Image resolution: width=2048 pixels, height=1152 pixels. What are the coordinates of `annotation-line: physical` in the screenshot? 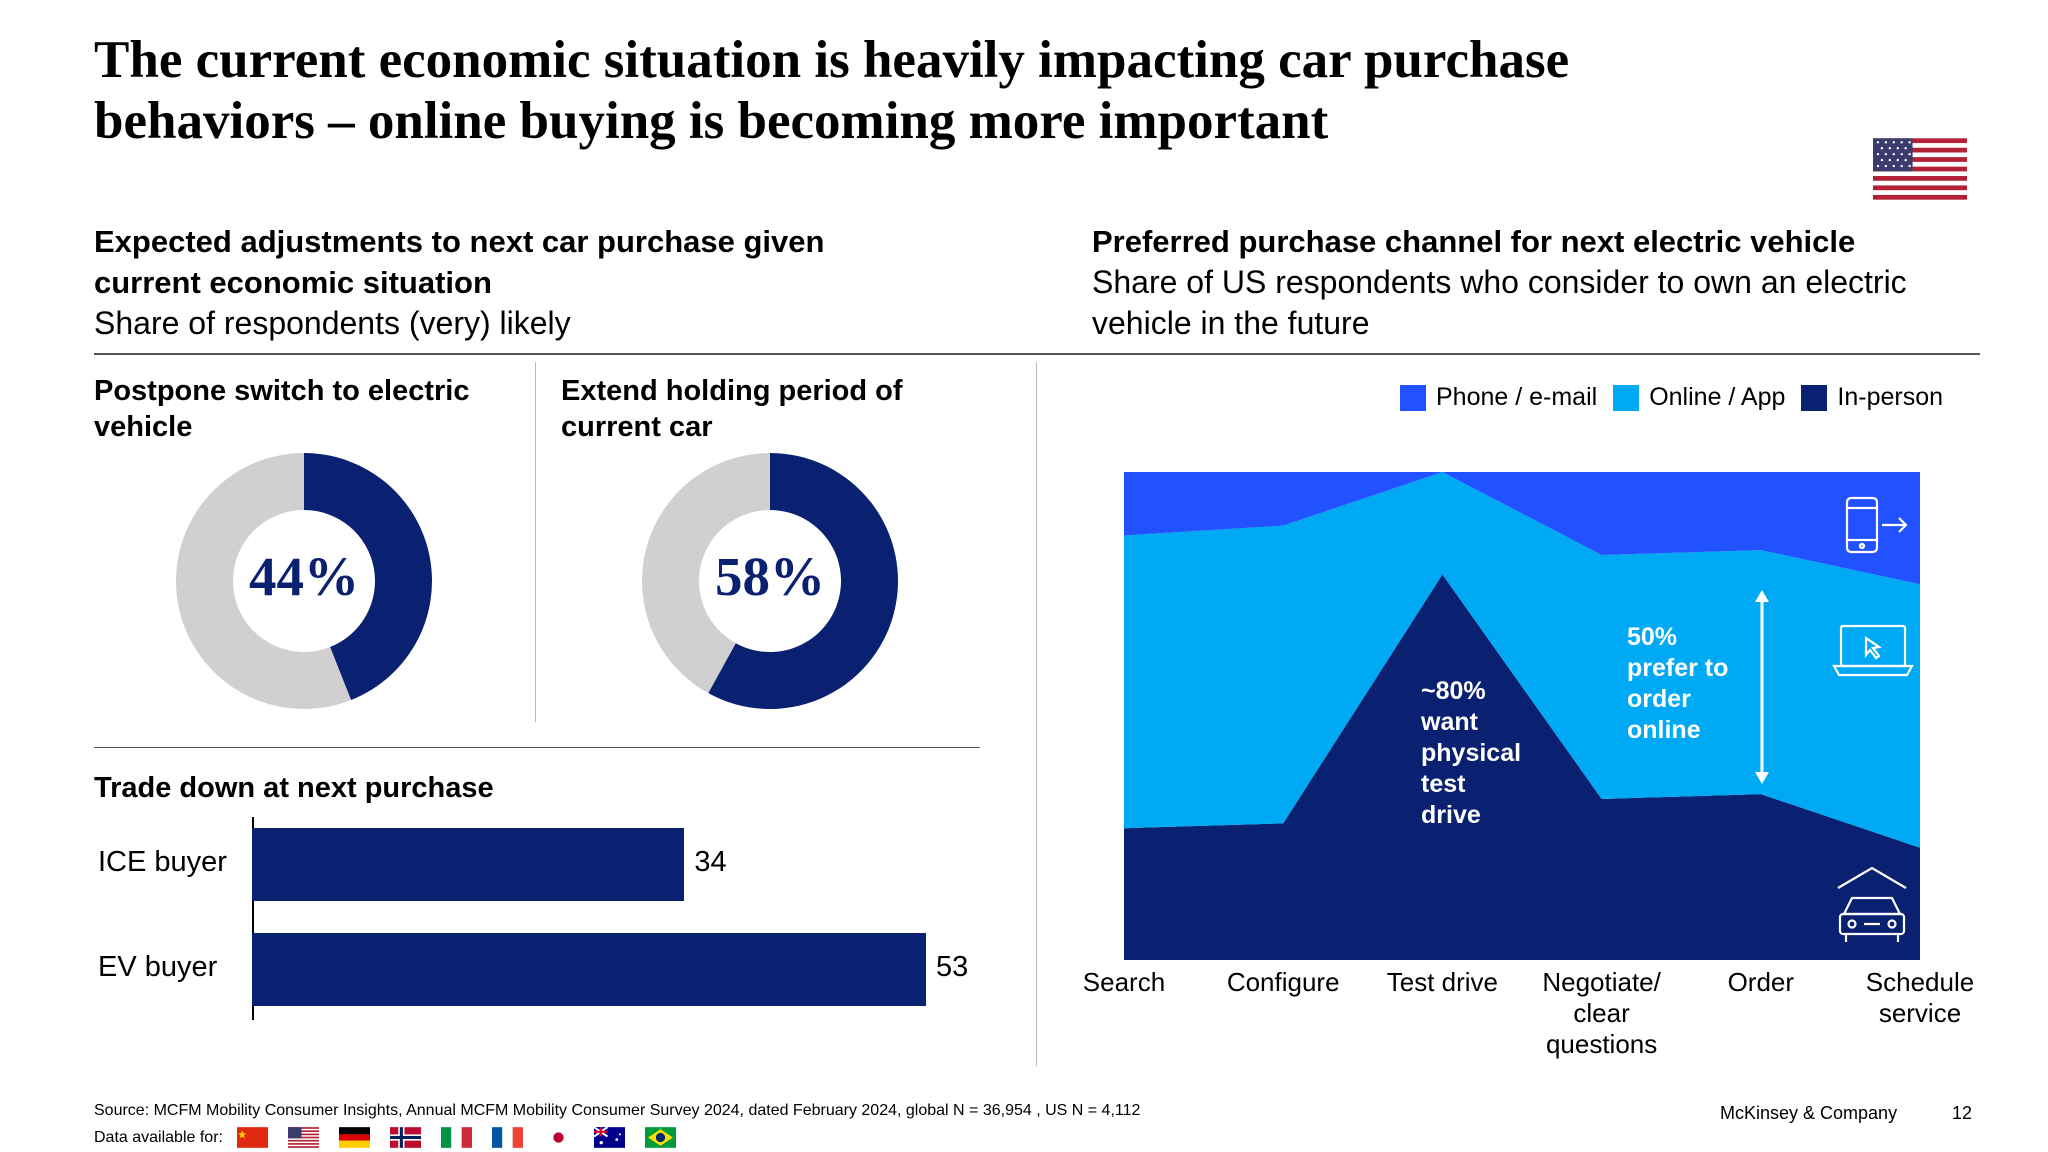 It's located at (1471, 753).